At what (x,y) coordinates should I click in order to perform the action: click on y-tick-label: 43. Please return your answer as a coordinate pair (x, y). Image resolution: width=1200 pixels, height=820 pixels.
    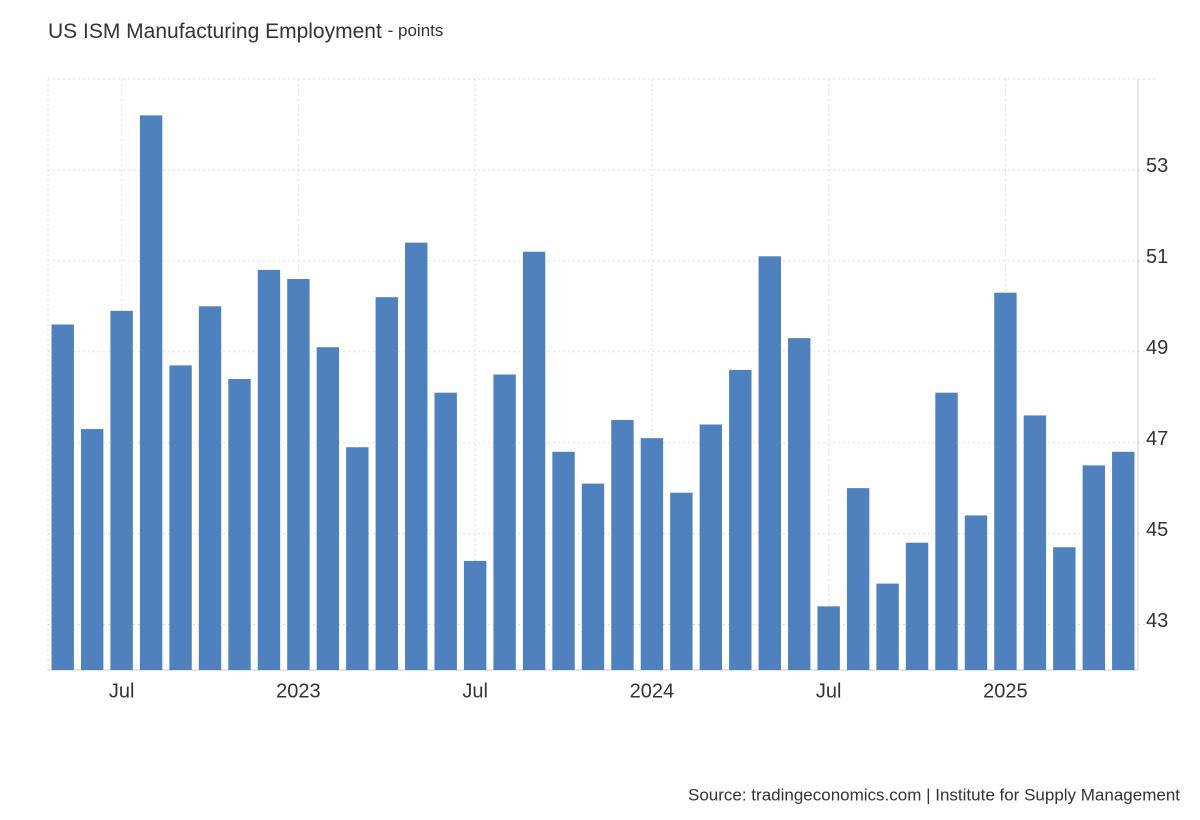
    Looking at the image, I should click on (1157, 621).